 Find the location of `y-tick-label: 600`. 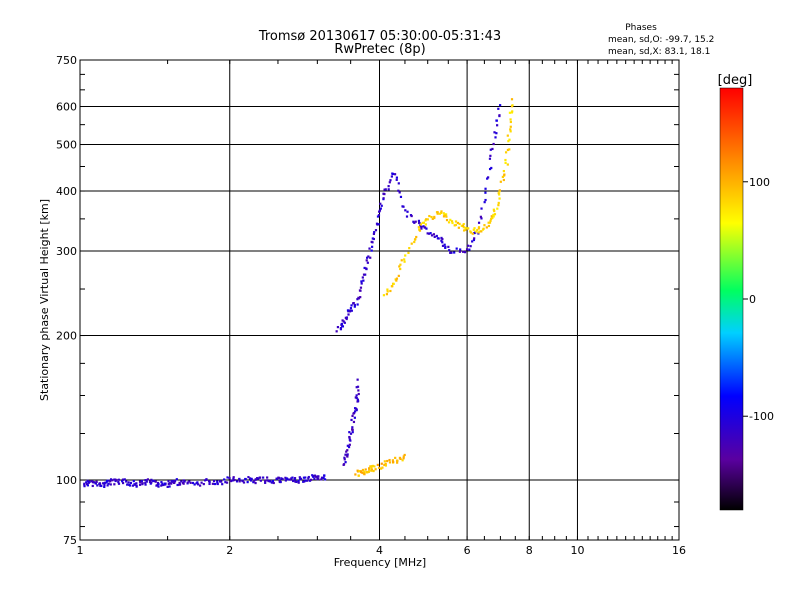

y-tick-label: 600 is located at coordinates (66, 107).